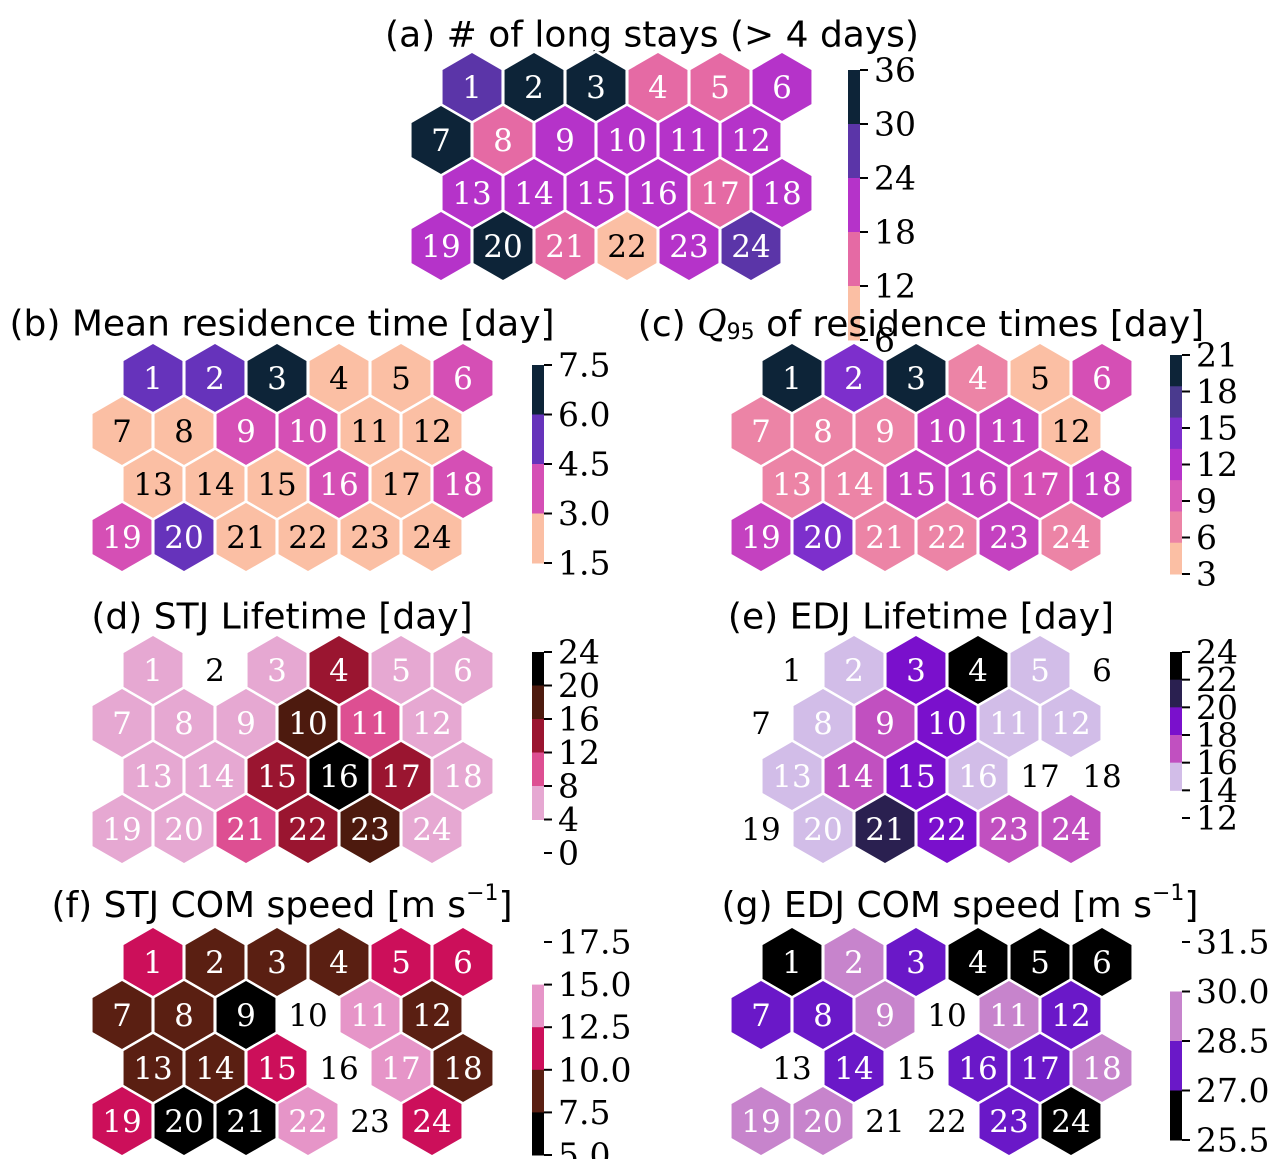 The width and height of the screenshot is (1283, 1159). Describe the element at coordinates (1217, 428) in the screenshot. I see `colorbar-tick-label: 15` at that location.